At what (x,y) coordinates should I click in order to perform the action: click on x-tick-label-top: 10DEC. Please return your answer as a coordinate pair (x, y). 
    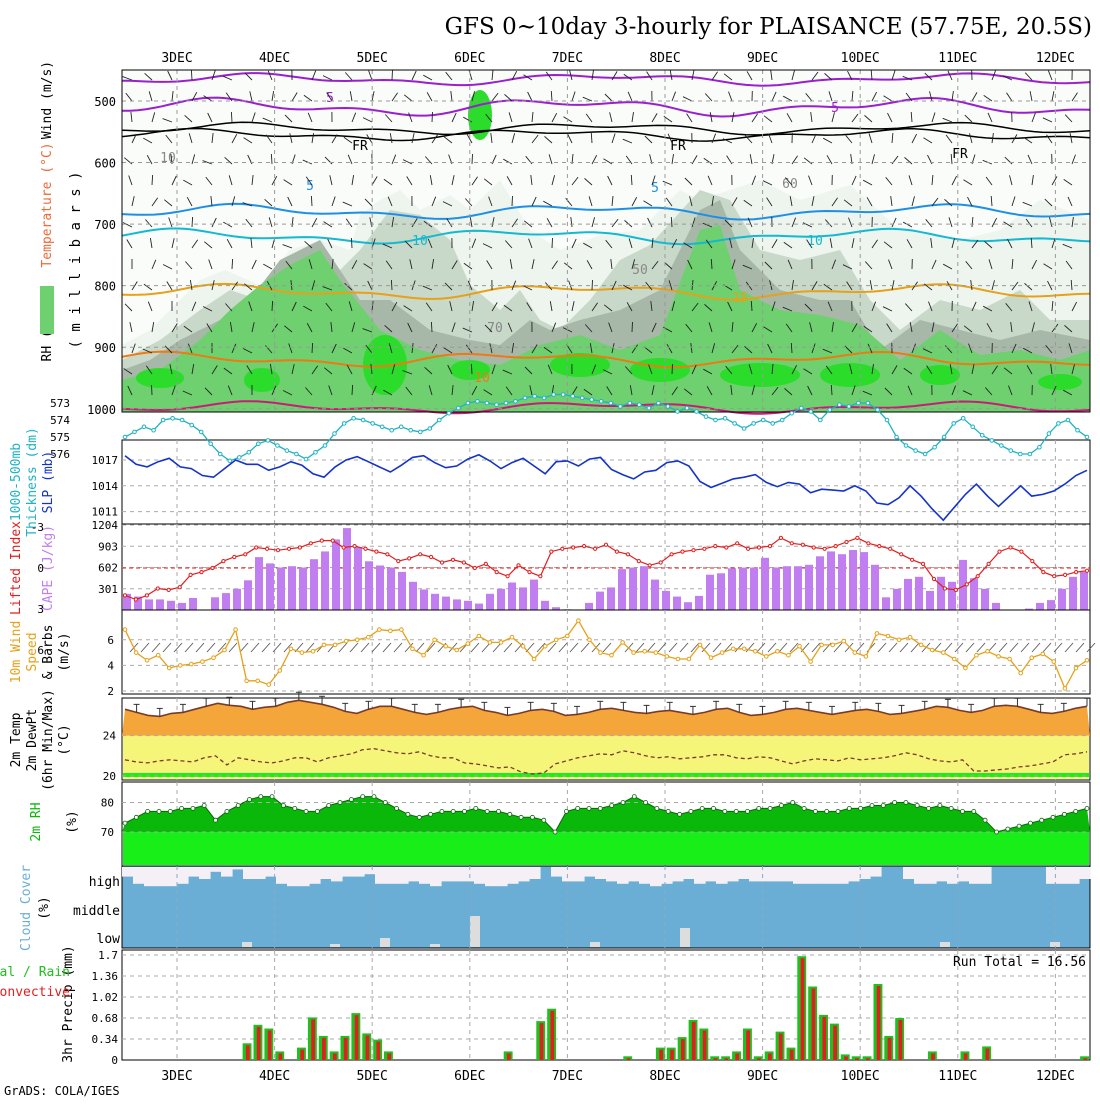
    Looking at the image, I should click on (860, 58).